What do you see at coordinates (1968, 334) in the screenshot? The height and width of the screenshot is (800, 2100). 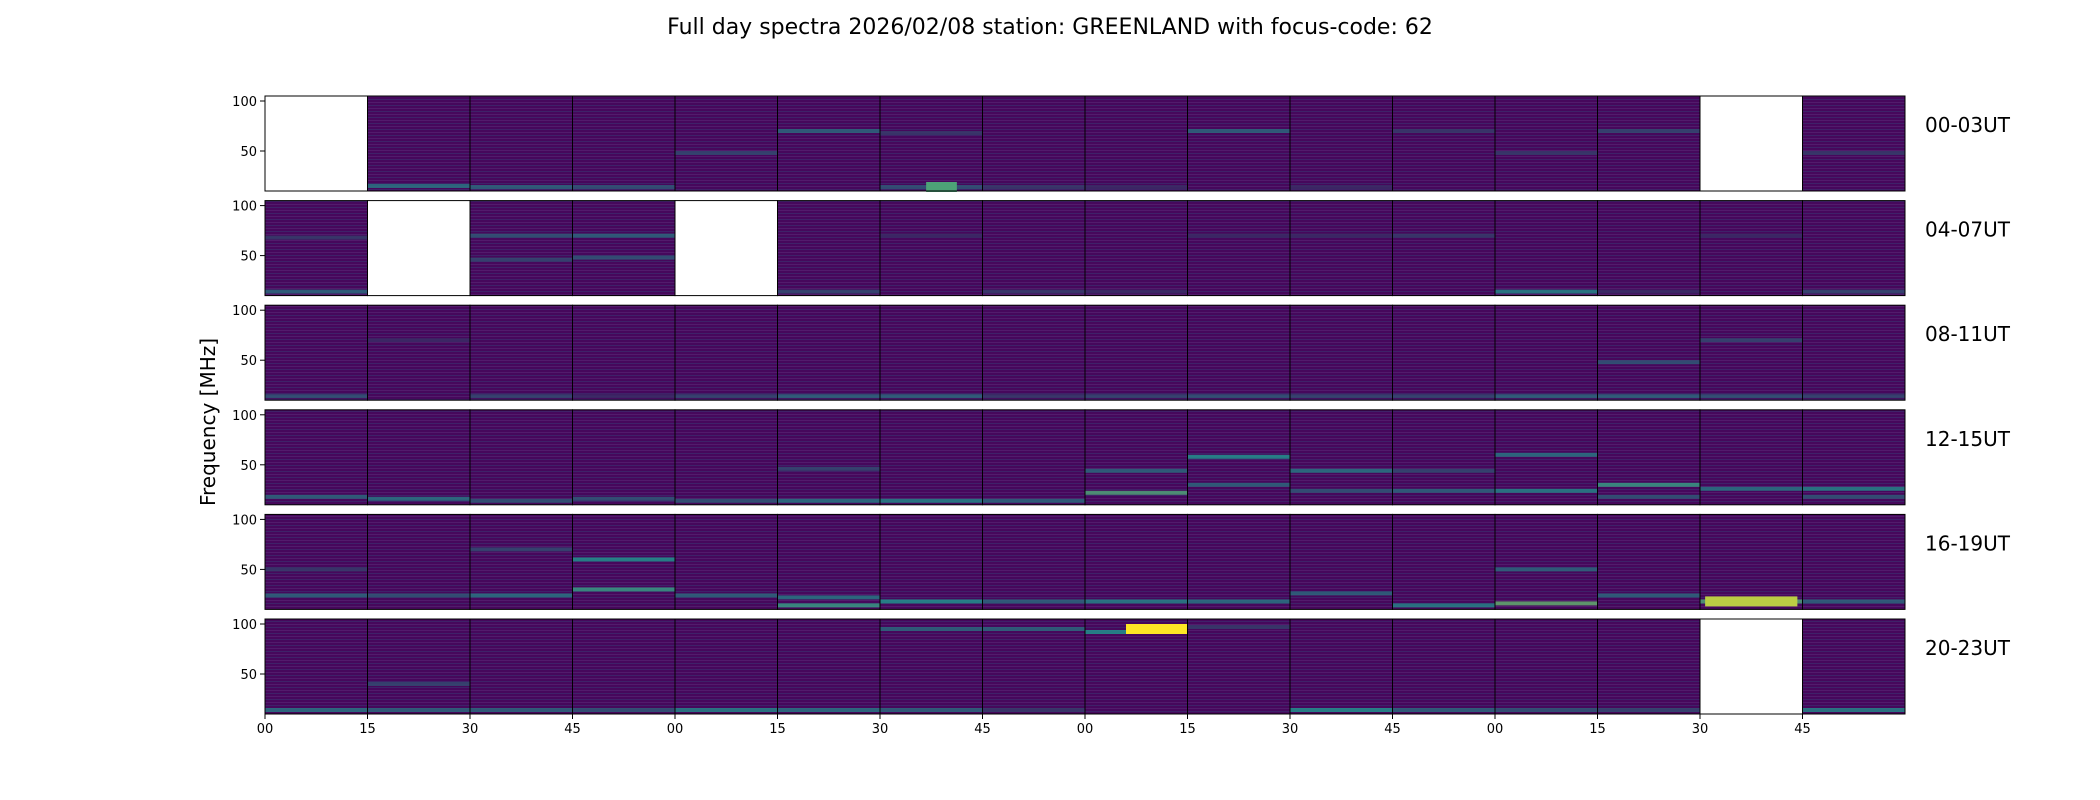 I see `row-time-label: 08-11UT` at bounding box center [1968, 334].